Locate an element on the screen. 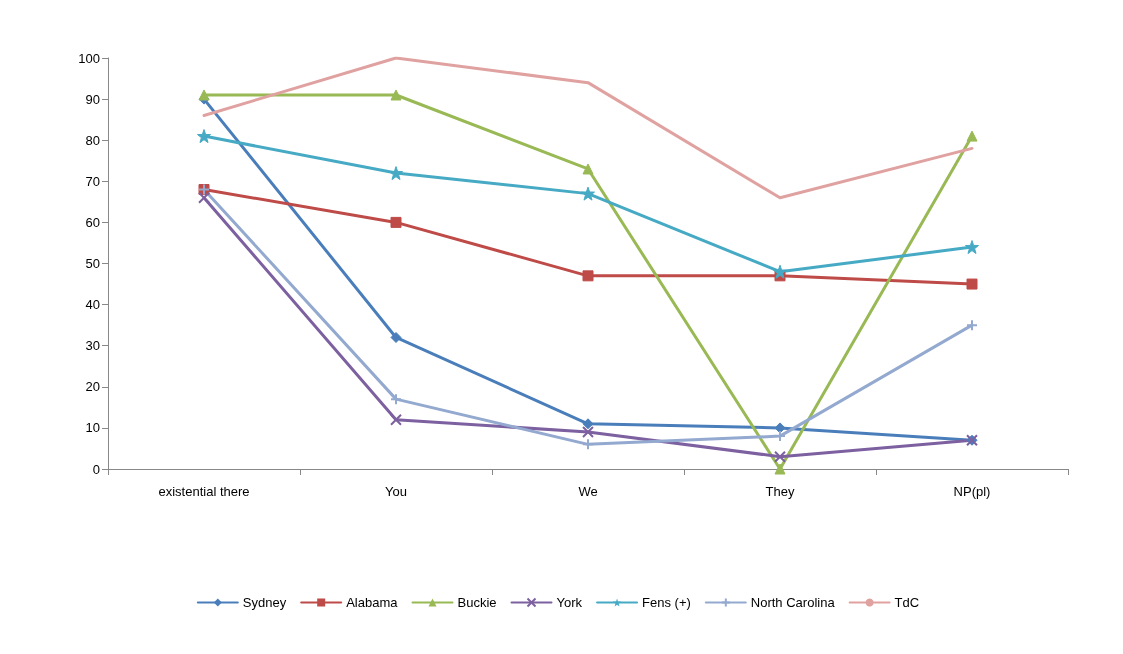 The image size is (1123, 654). y-tick-label: 30 is located at coordinates (92, 346).